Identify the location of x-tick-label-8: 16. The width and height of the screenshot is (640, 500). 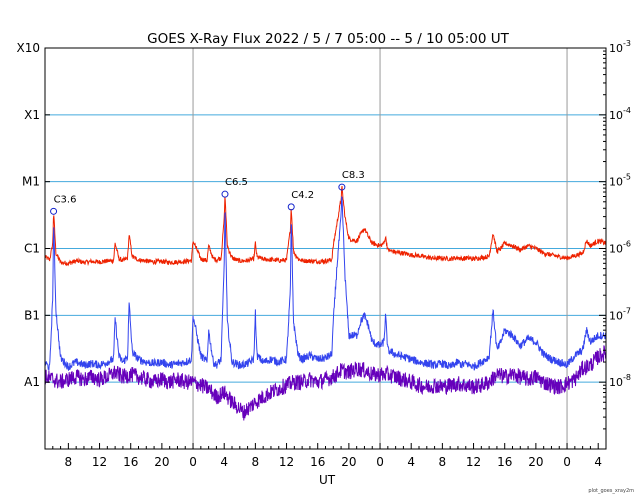
(317, 462).